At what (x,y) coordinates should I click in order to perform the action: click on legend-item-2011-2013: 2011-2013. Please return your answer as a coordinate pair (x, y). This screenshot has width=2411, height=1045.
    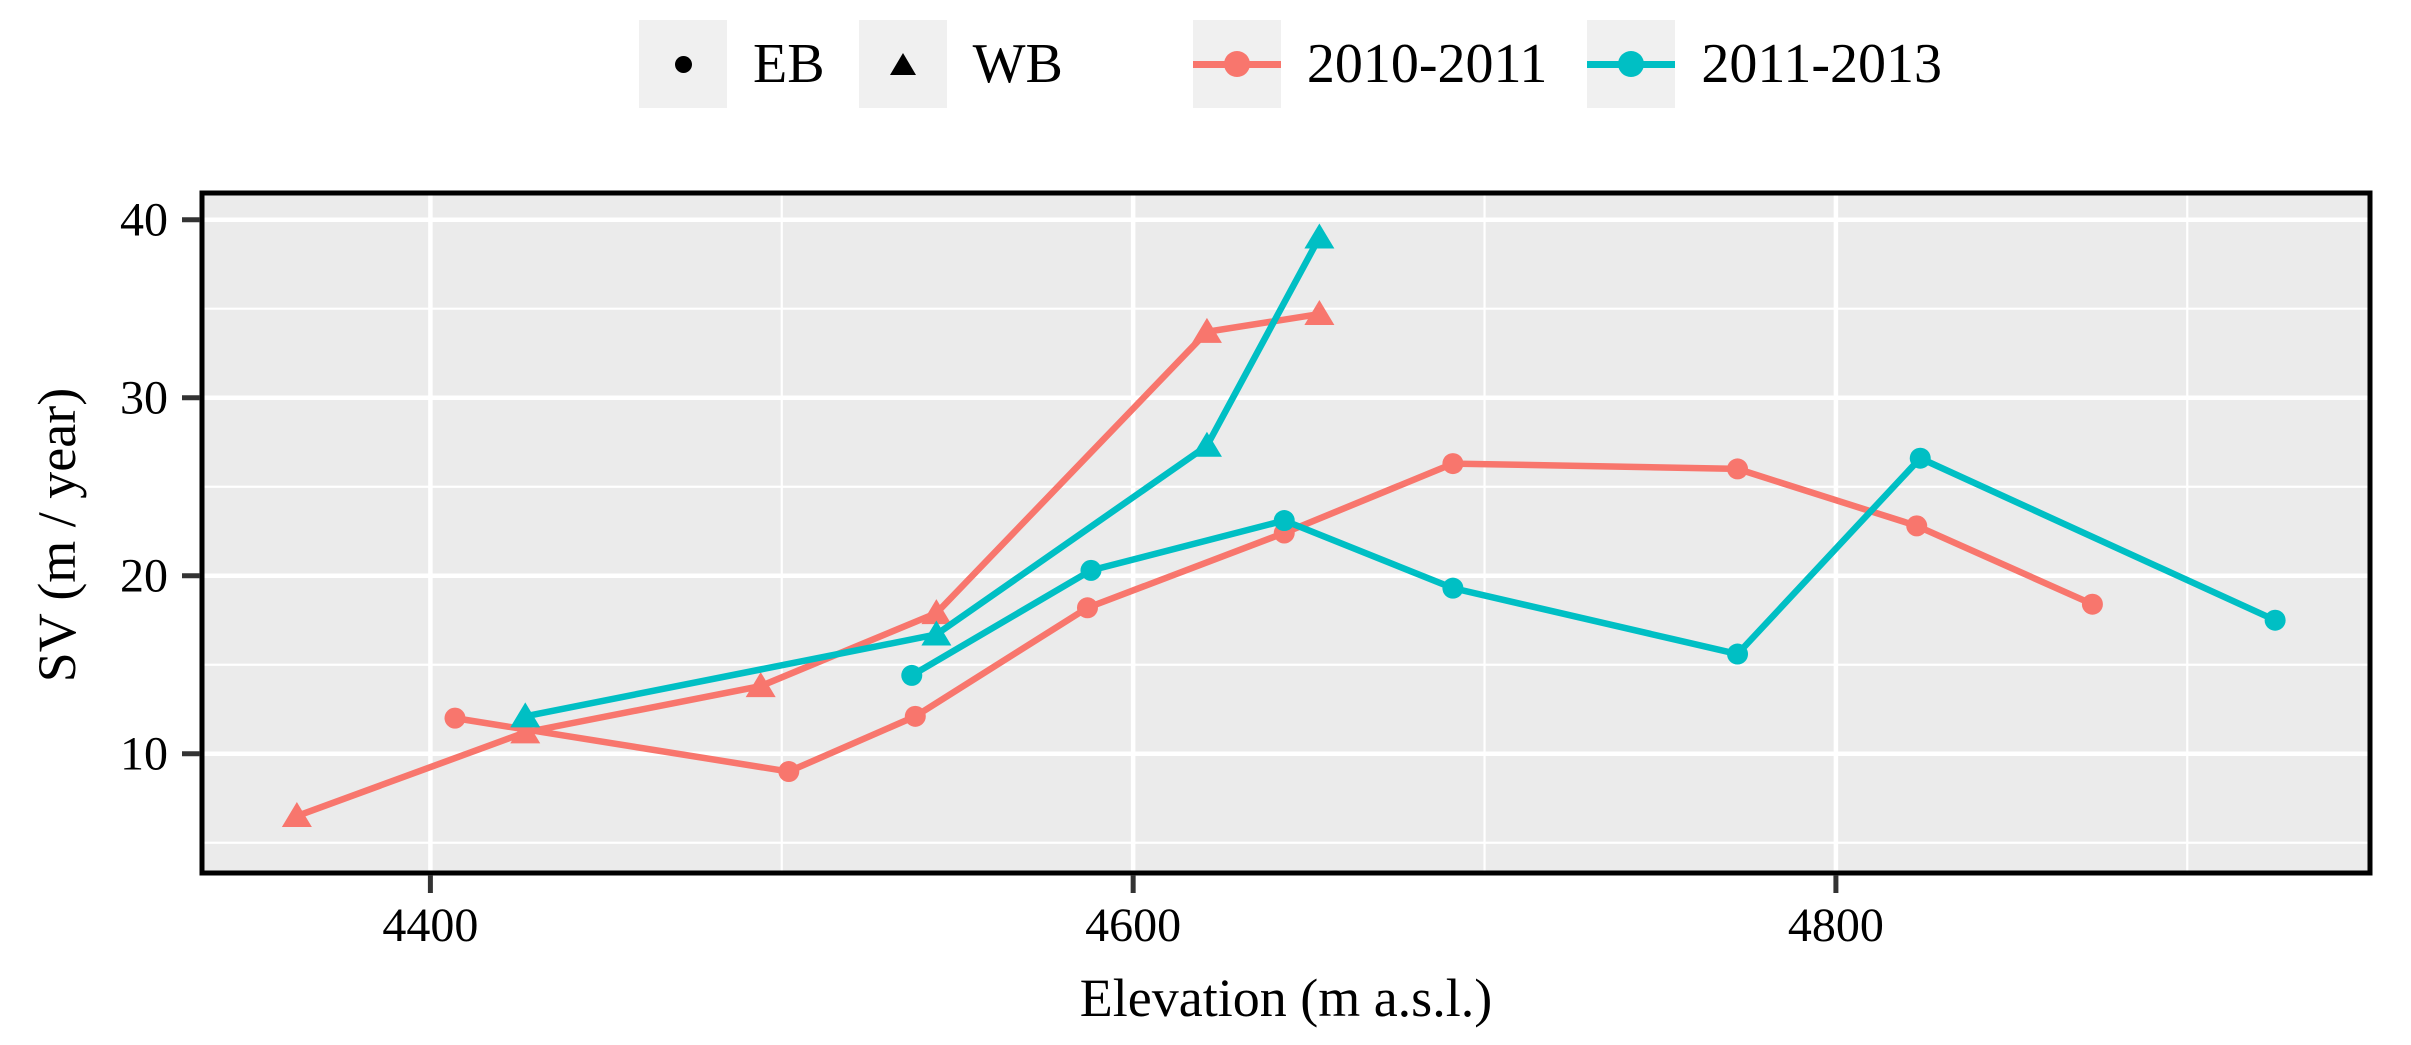
    Looking at the image, I should click on (1764, 64).